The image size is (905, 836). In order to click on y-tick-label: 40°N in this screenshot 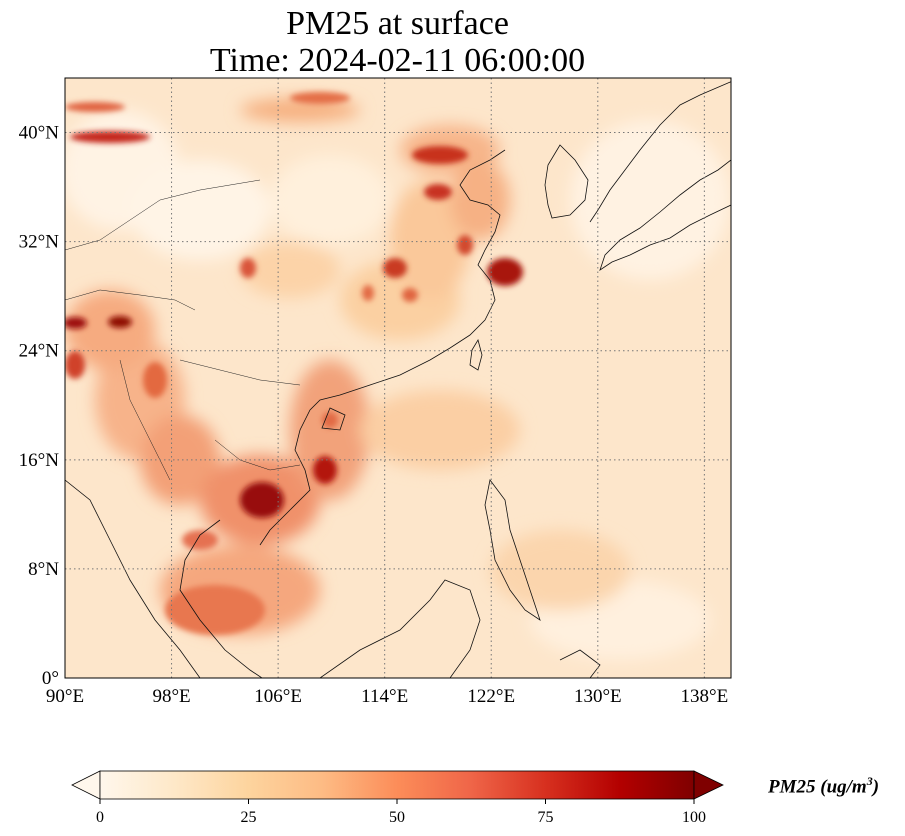, I will do `click(39, 133)`.